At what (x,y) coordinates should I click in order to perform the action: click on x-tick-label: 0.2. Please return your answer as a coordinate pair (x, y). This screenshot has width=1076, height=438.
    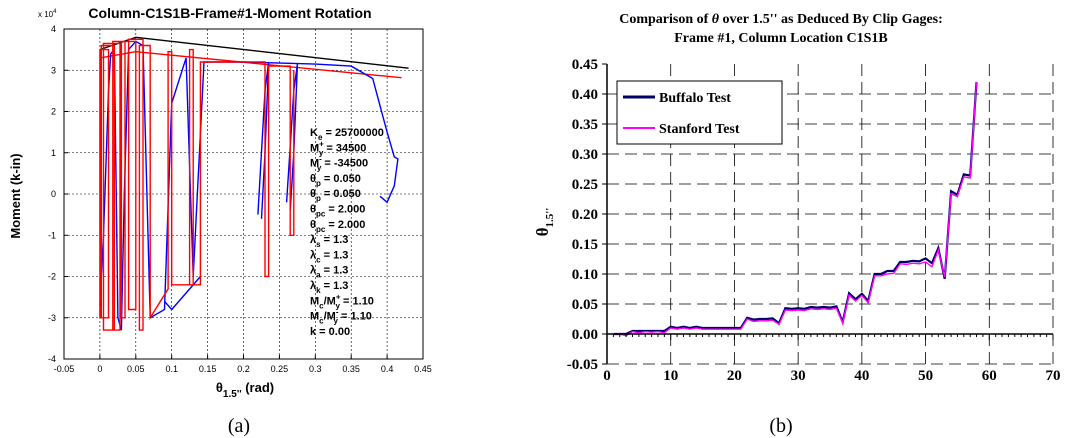
    Looking at the image, I should click on (243, 369).